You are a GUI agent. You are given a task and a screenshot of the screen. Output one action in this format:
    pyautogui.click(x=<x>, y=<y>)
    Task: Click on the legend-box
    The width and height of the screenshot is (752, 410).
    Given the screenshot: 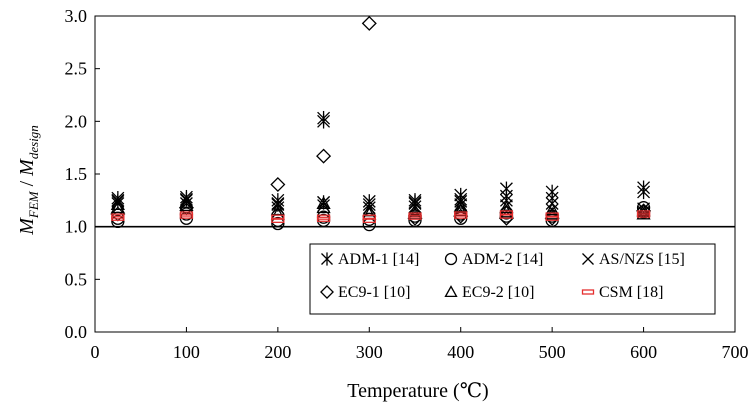 What is the action you would take?
    pyautogui.click(x=512, y=279)
    